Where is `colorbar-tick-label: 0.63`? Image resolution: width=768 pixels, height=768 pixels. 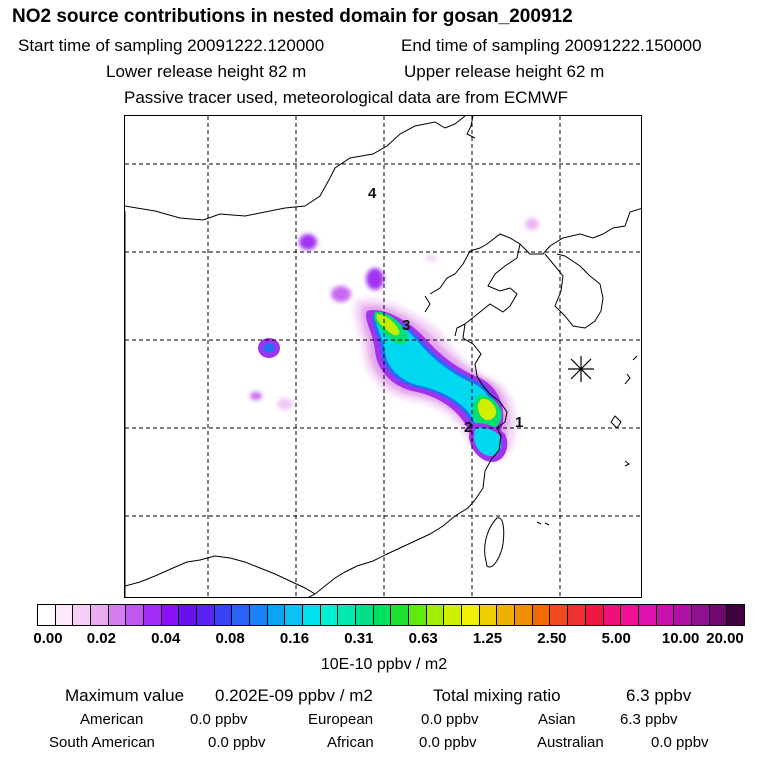
colorbar-tick-label: 0.63 is located at coordinates (423, 638).